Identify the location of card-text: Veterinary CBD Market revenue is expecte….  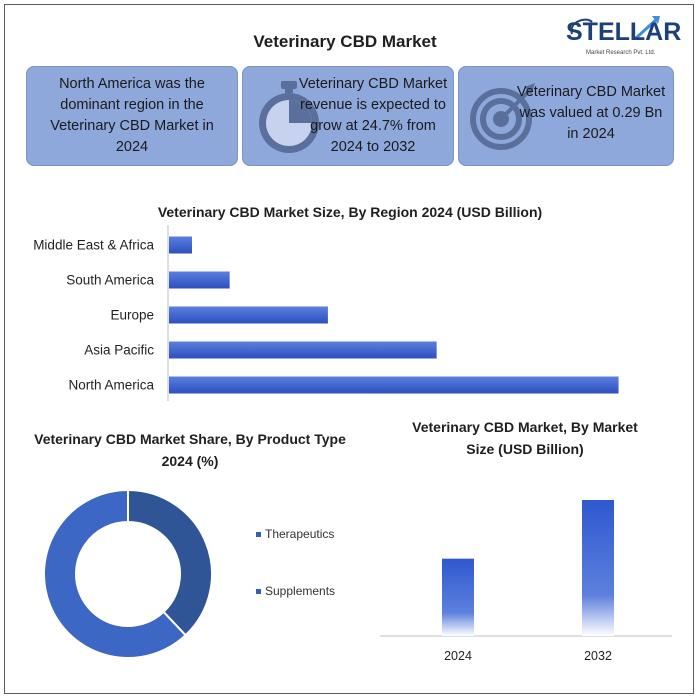
(373, 115).